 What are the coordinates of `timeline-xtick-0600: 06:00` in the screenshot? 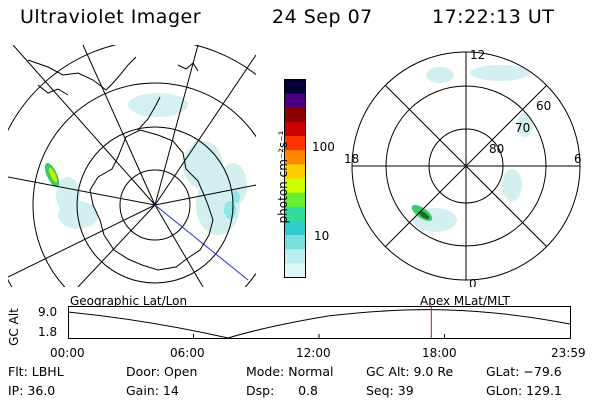 It's located at (187, 353).